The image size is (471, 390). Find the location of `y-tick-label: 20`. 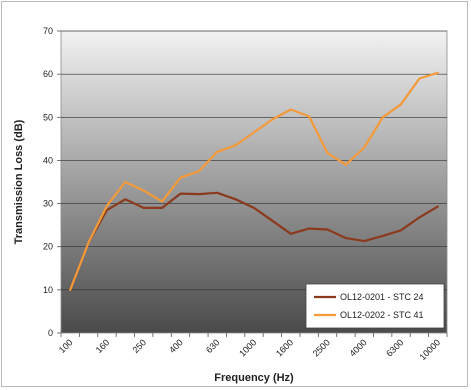

y-tick-label: 20 is located at coordinates (48, 247).